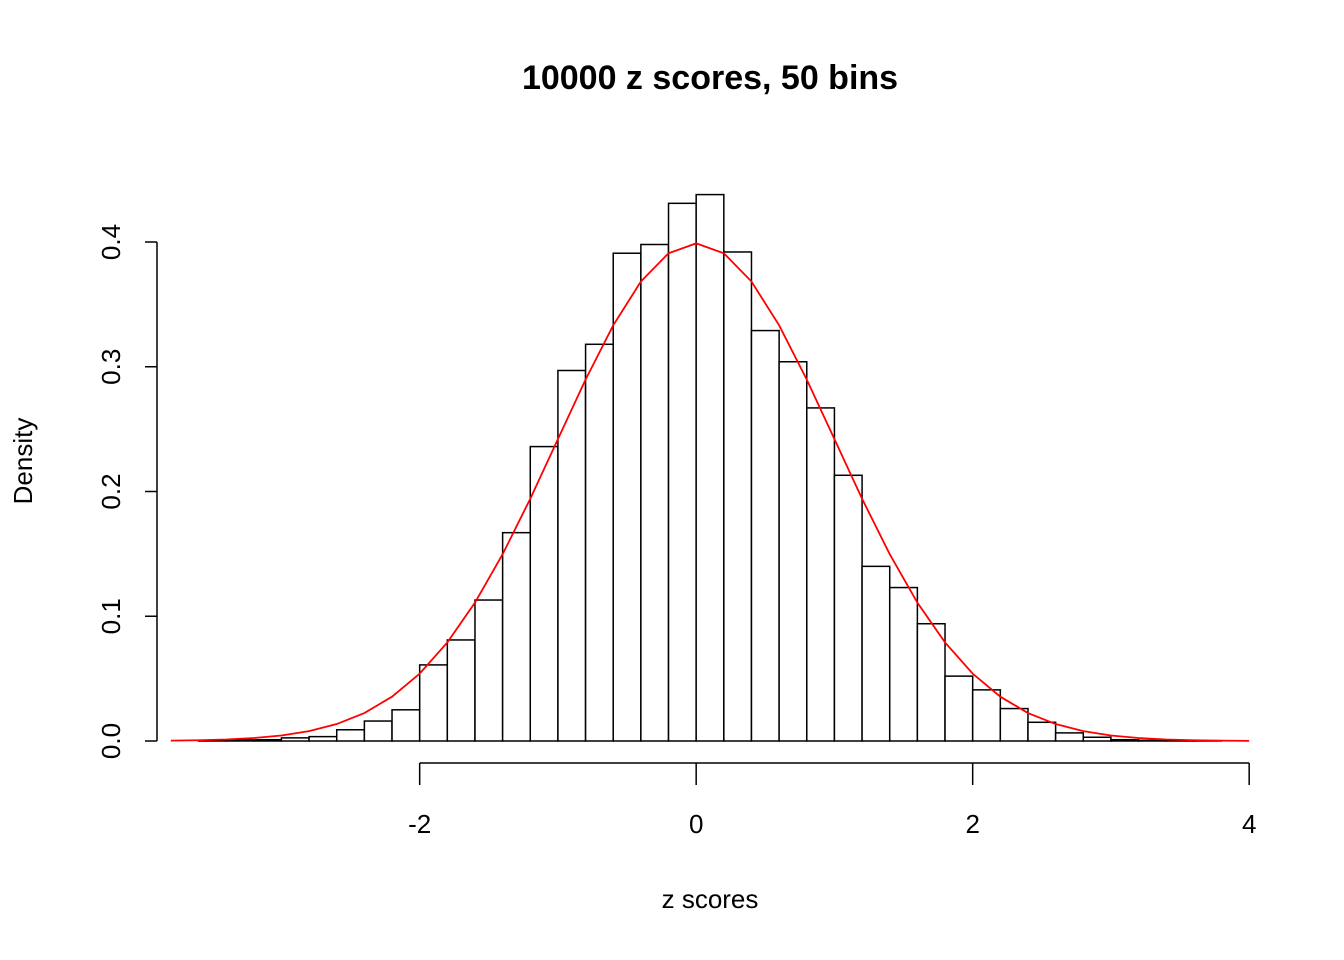 This screenshot has height=960, width=1344. Describe the element at coordinates (111, 741) in the screenshot. I see `y-tick-label: 0.0` at that location.